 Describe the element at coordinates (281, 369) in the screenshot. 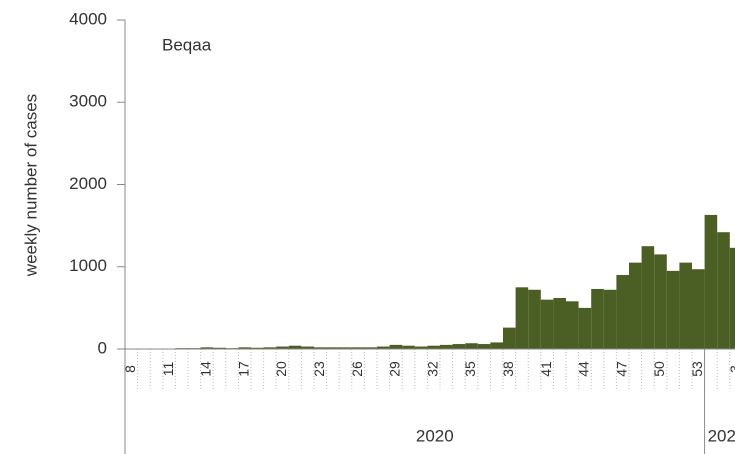

I see `x-tick-label: 20` at that location.